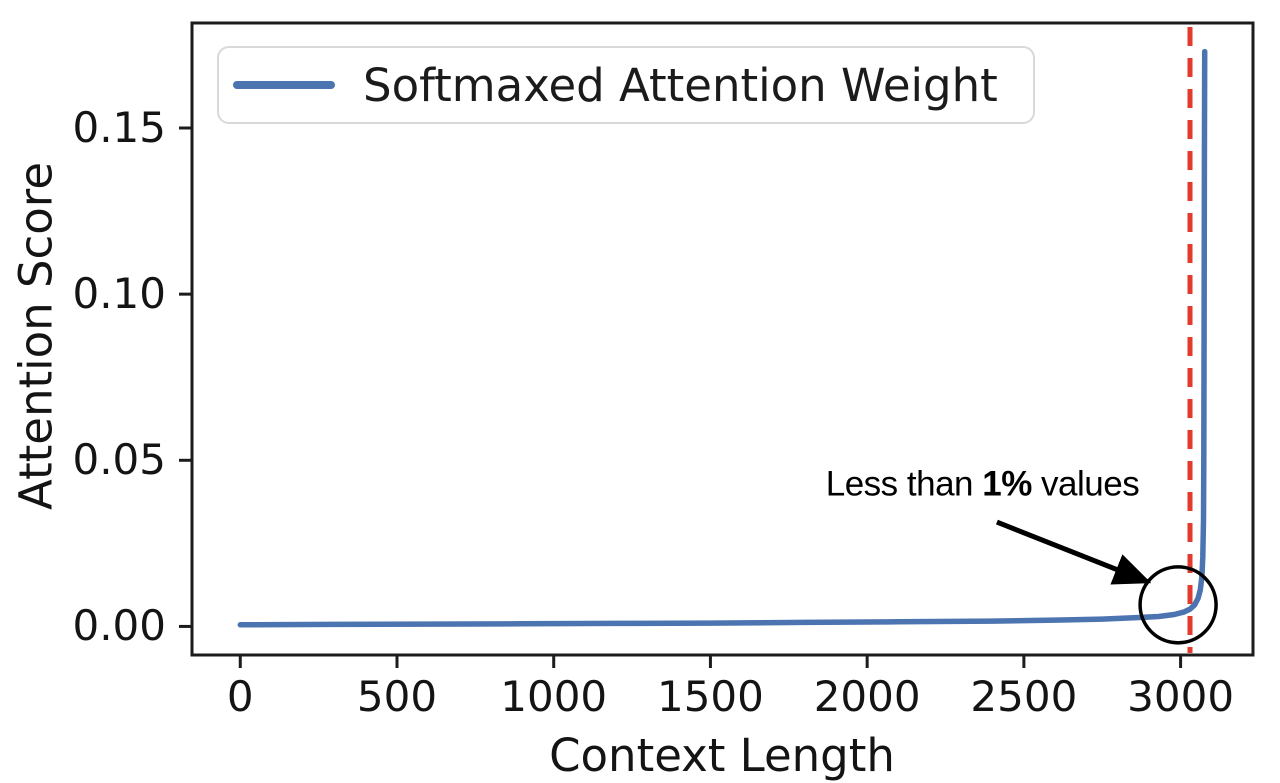 This screenshot has width=1280, height=783. I want to click on legend-line-swatch, so click(284, 85).